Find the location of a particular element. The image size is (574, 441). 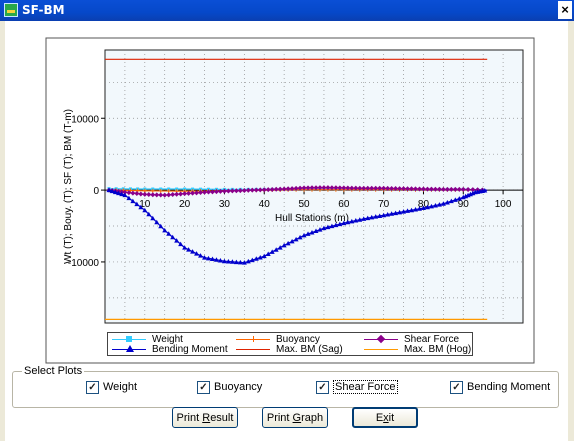

data-point-buoyancy is located at coordinates (160, 190).